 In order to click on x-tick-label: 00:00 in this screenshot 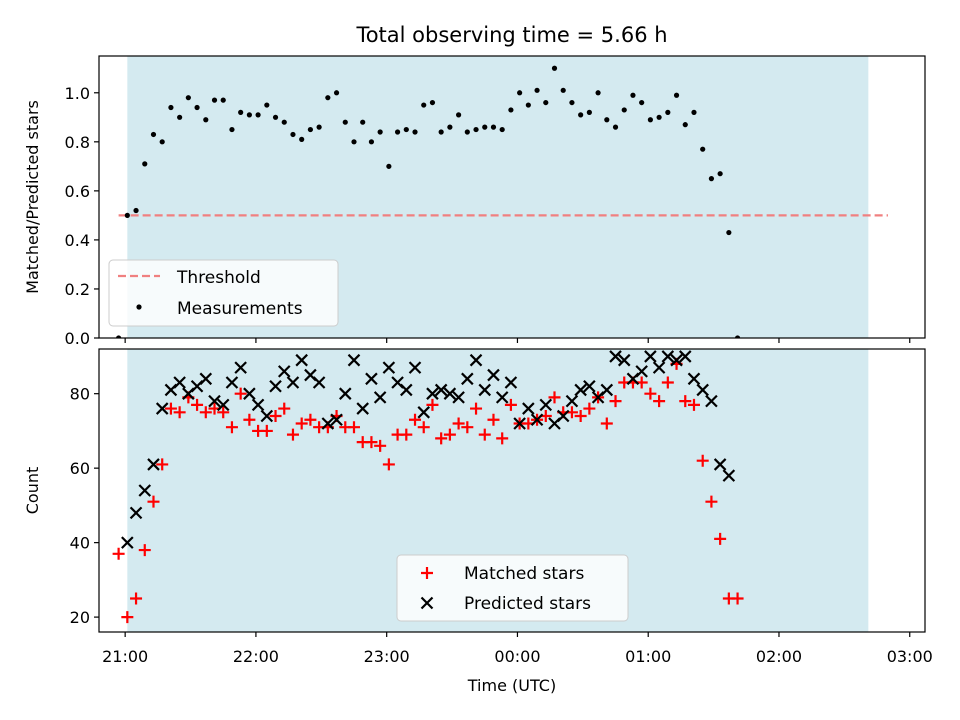, I will do `click(517, 656)`.